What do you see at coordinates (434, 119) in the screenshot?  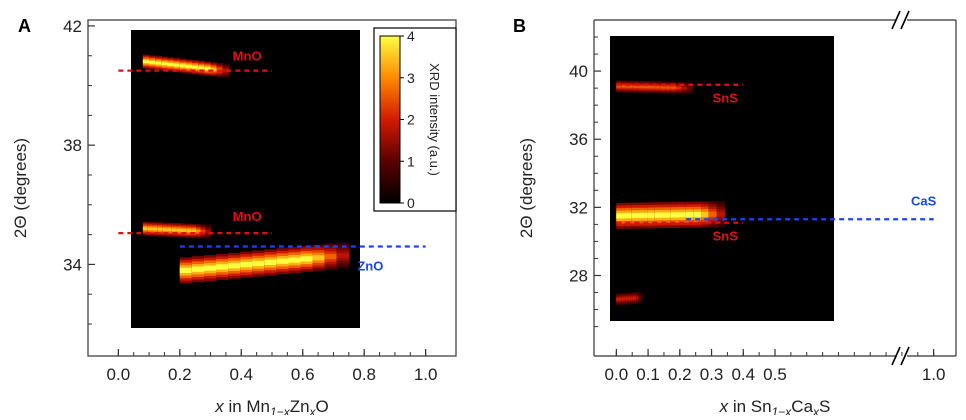 I see `colorbar-label: XRD intensity (a.u.)` at bounding box center [434, 119].